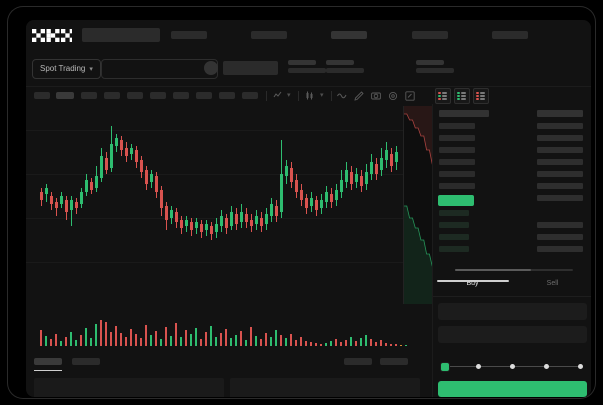 The height and width of the screenshot is (405, 603). I want to click on camera-icon, so click(376, 95).